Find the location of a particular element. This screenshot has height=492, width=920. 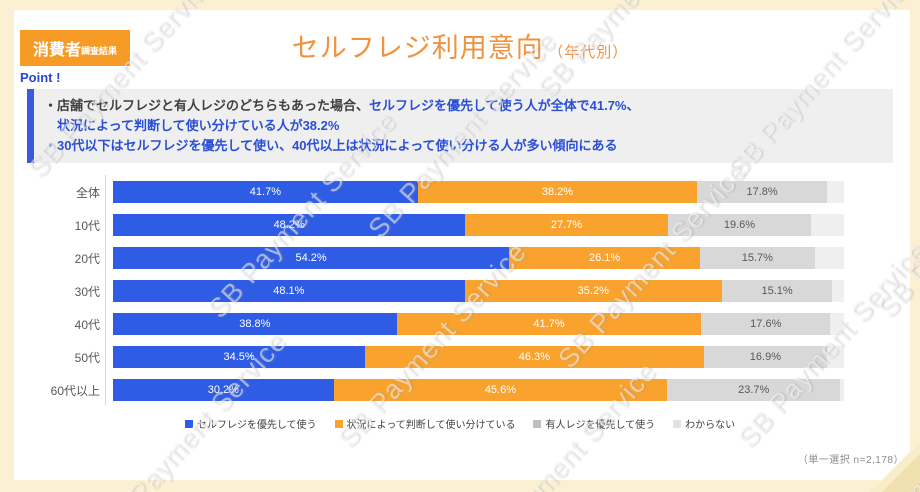

bar-value-label: 26.1% is located at coordinates (604, 258).